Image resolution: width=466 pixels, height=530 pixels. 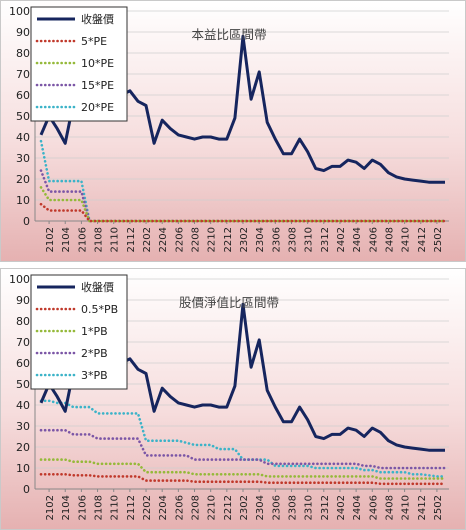 I want to click on legend-label: 10*PE, so click(x=97, y=63).